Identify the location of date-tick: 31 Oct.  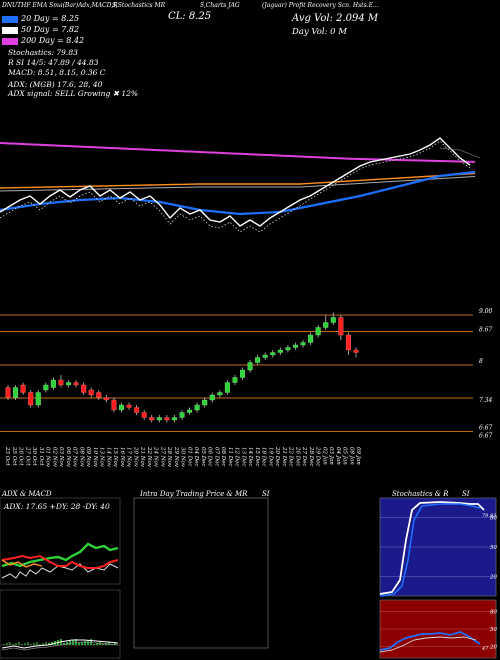
(41, 456).